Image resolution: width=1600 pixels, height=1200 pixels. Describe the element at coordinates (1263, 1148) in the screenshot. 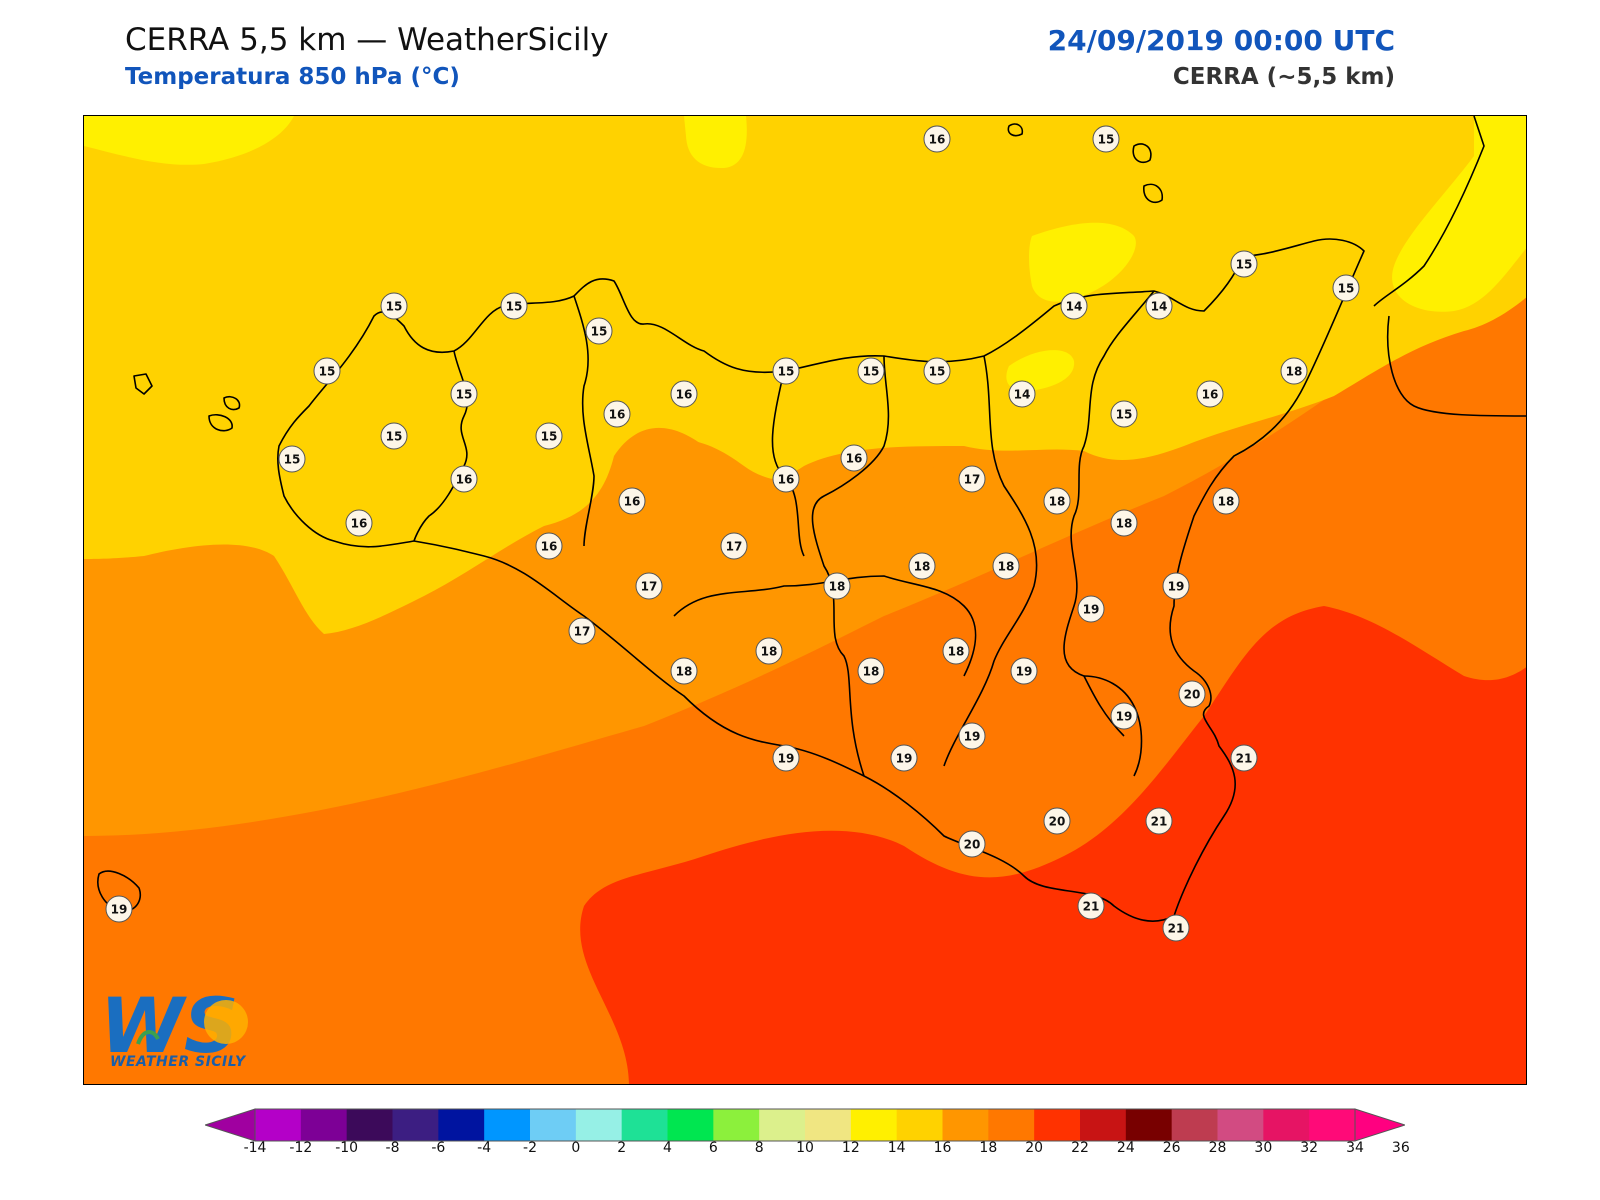

I see `colorbar-tick-label: 30` at that location.